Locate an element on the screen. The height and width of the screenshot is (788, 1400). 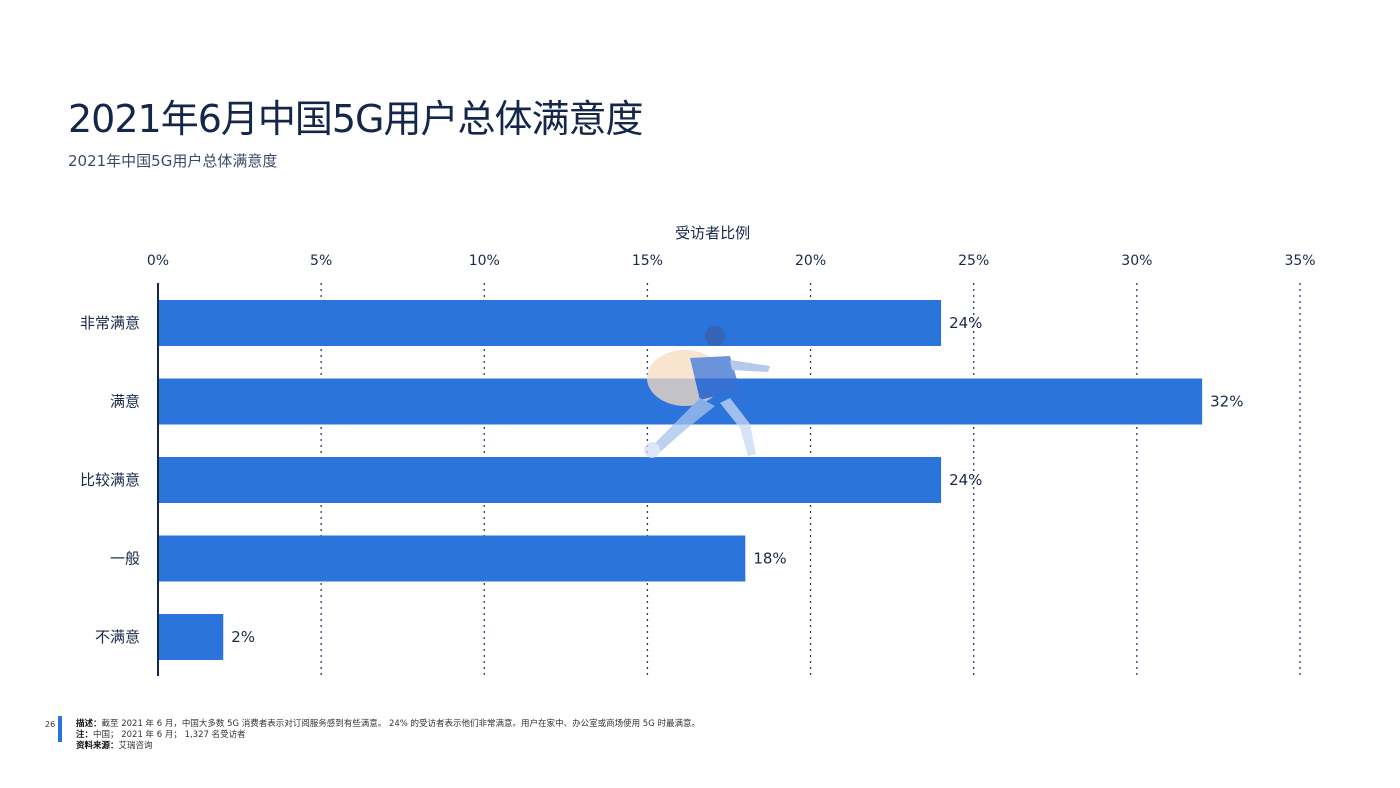
category-label: 一般 is located at coordinates (125, 559).